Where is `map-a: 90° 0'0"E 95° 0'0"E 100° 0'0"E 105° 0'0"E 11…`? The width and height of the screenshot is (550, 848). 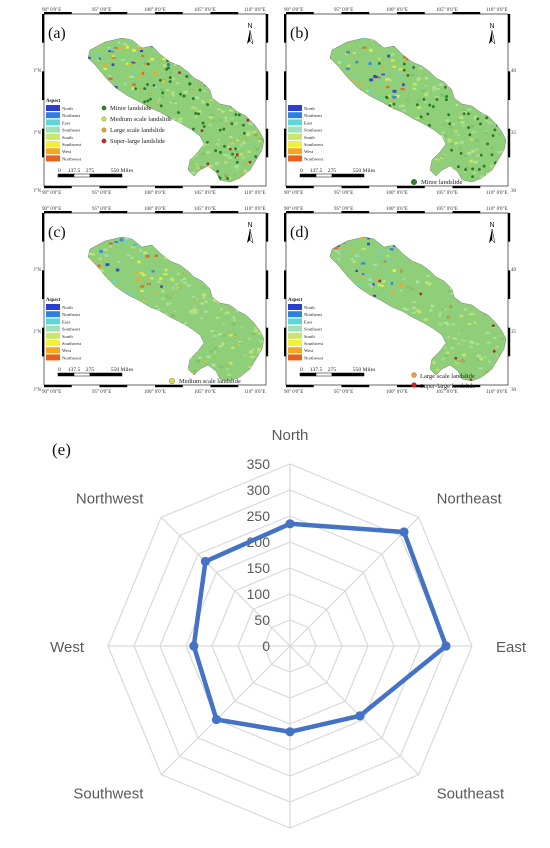
map-a: 90° 0'0"E 95° 0'0"E 100° 0'0"E 105° 0'0"E 11… is located at coordinates (151, 102).